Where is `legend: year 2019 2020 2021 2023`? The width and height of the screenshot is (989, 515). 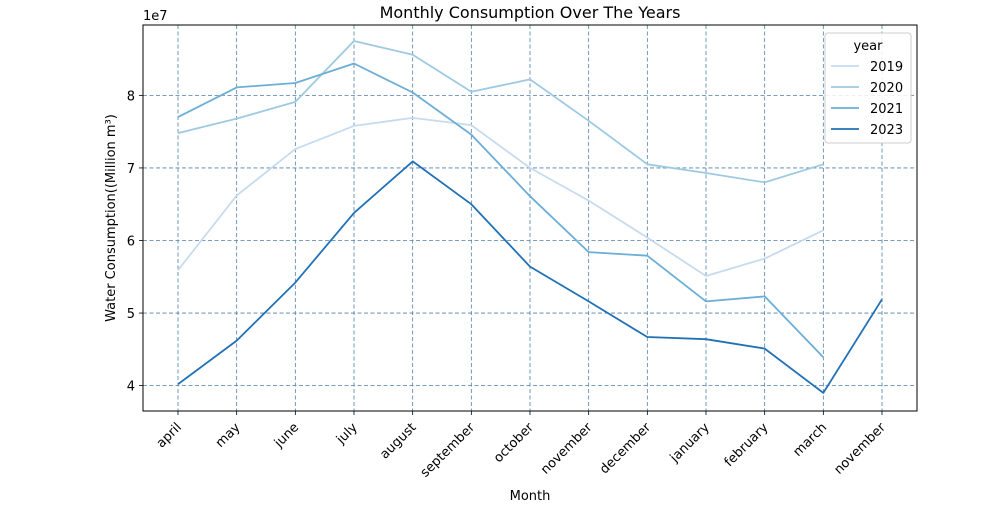
legend: year 2019 2020 2021 2023 is located at coordinates (868, 88).